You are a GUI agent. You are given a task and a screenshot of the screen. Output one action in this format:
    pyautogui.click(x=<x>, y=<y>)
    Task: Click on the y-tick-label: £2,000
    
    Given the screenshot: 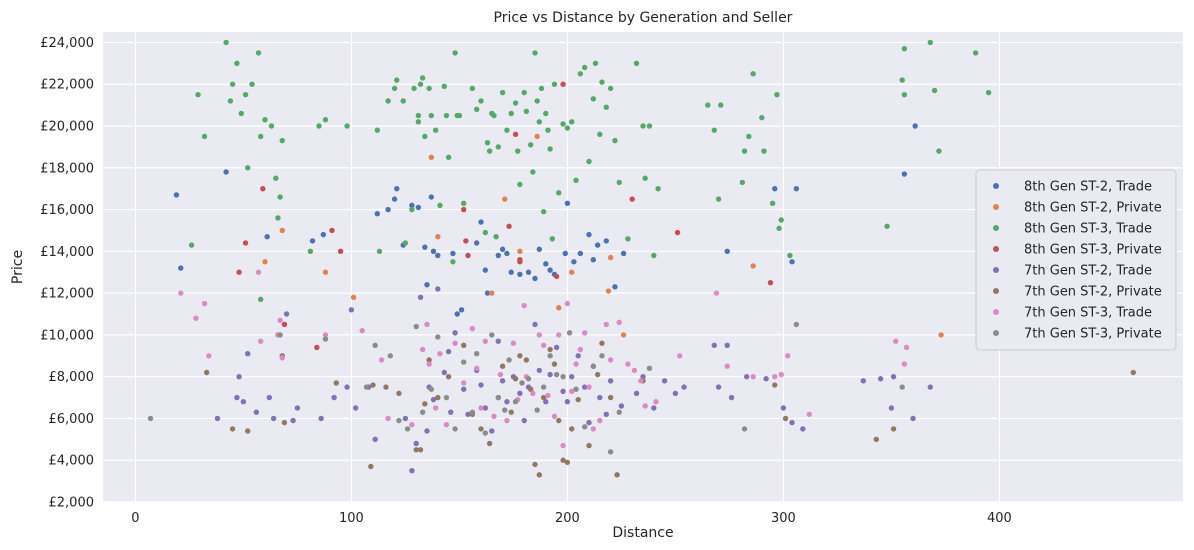 What is the action you would take?
    pyautogui.click(x=72, y=503)
    